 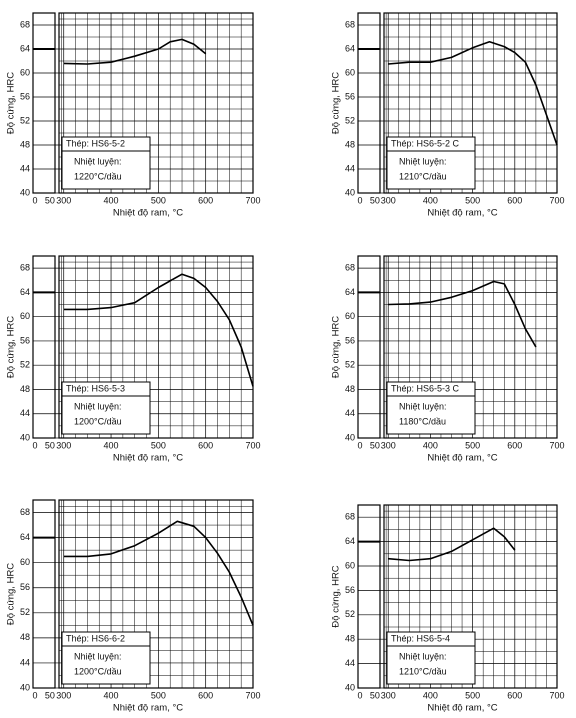 I want to click on annotation: Thép: HS6-5-2 C, so click(x=425, y=143).